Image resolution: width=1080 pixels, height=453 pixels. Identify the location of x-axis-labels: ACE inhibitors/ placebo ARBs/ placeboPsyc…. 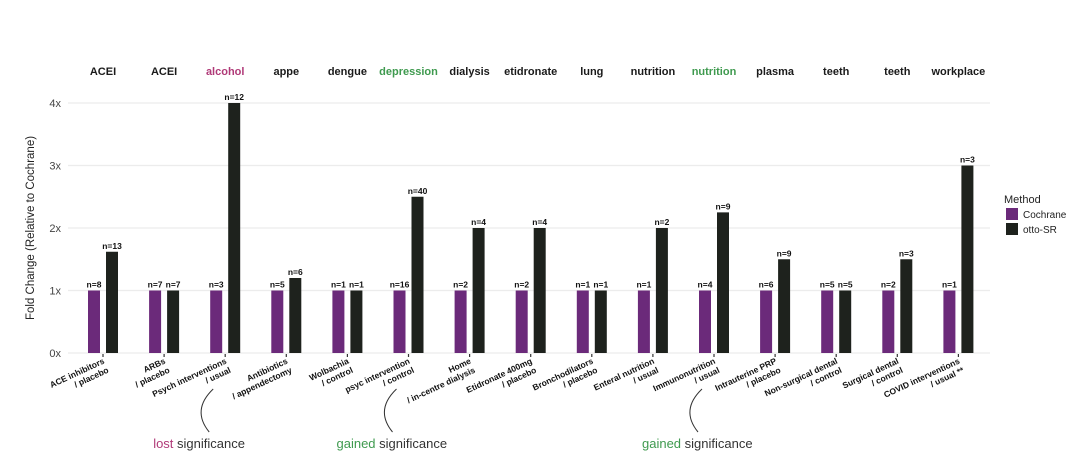
(507, 381).